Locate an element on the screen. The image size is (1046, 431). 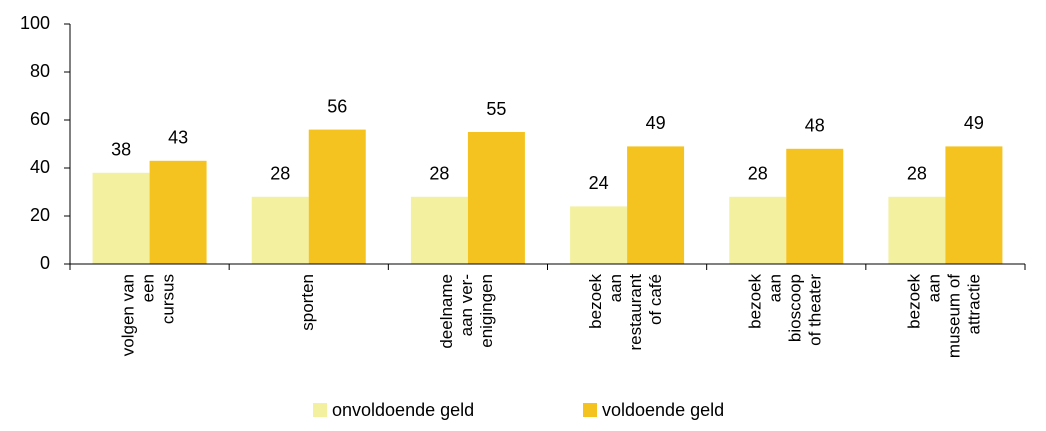
value-label: 24 is located at coordinates (599, 183).